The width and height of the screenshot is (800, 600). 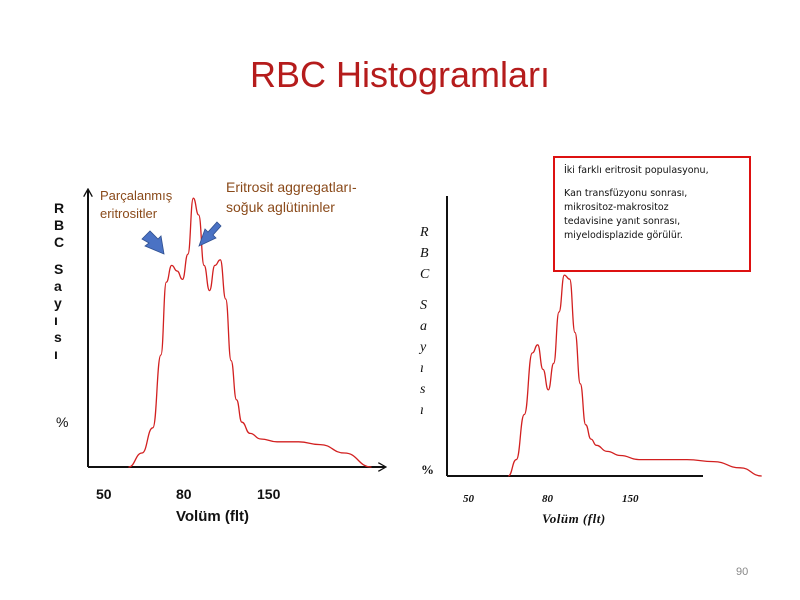 What do you see at coordinates (155, 205) in the screenshot?
I see `annotation-fragmented-rbc: Parçalanmış eritrositler` at bounding box center [155, 205].